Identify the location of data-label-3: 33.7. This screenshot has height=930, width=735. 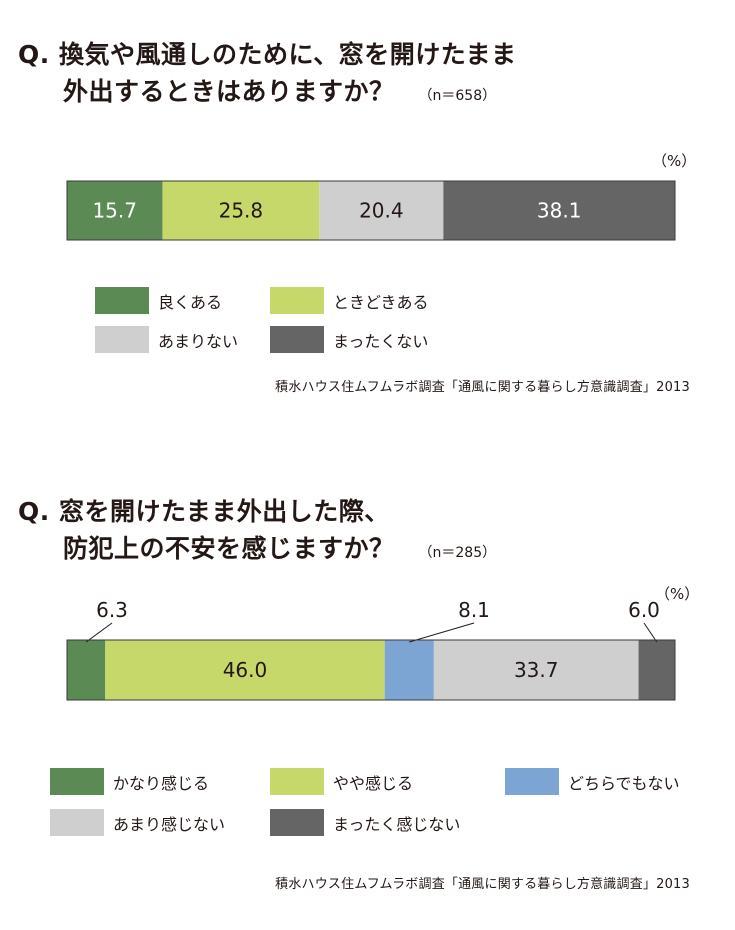
(536, 670).